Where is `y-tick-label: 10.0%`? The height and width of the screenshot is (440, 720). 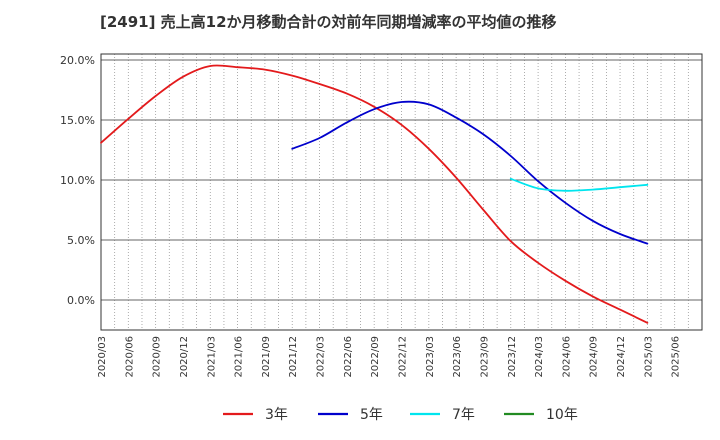
y-tick-label: 10.0% is located at coordinates (77, 180).